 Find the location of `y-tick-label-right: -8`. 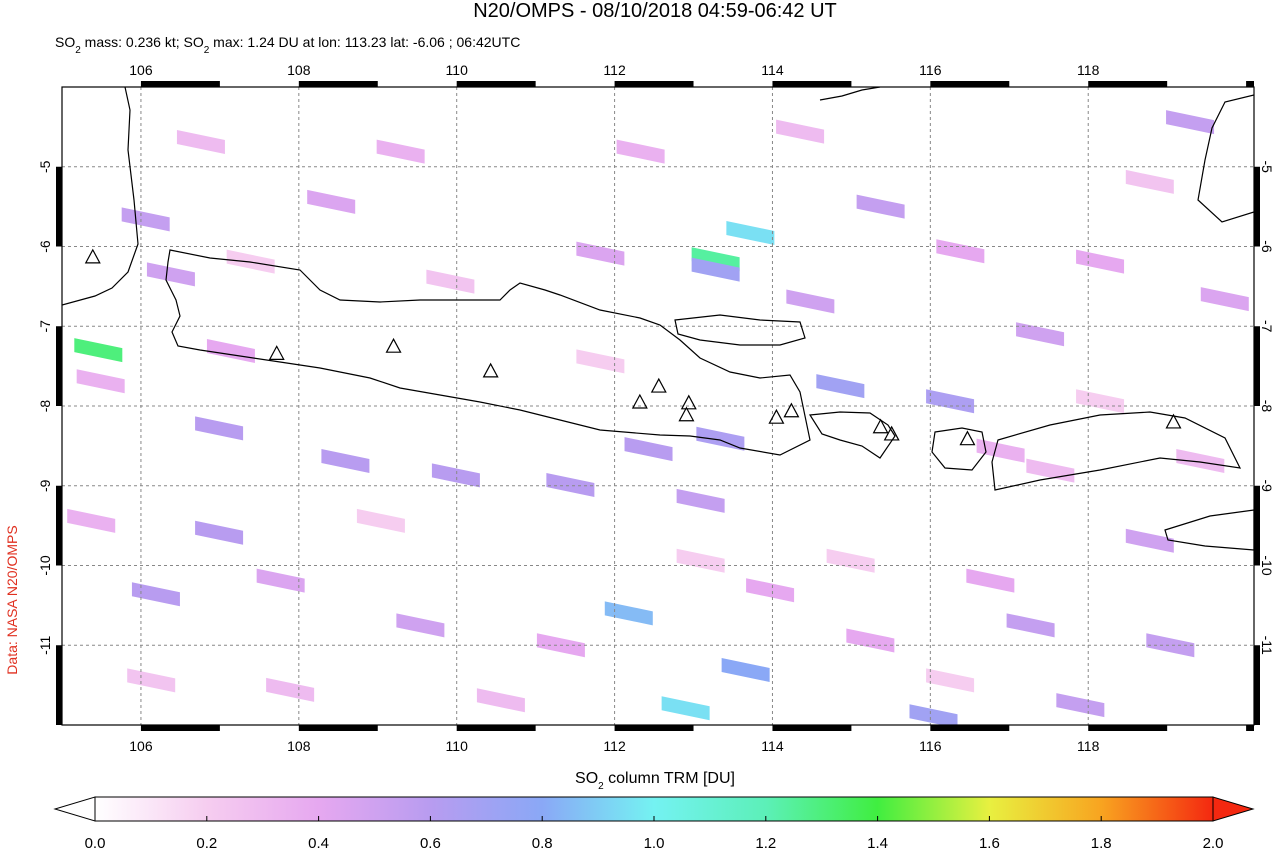

y-tick-label-right: -8 is located at coordinates (1265, 406).